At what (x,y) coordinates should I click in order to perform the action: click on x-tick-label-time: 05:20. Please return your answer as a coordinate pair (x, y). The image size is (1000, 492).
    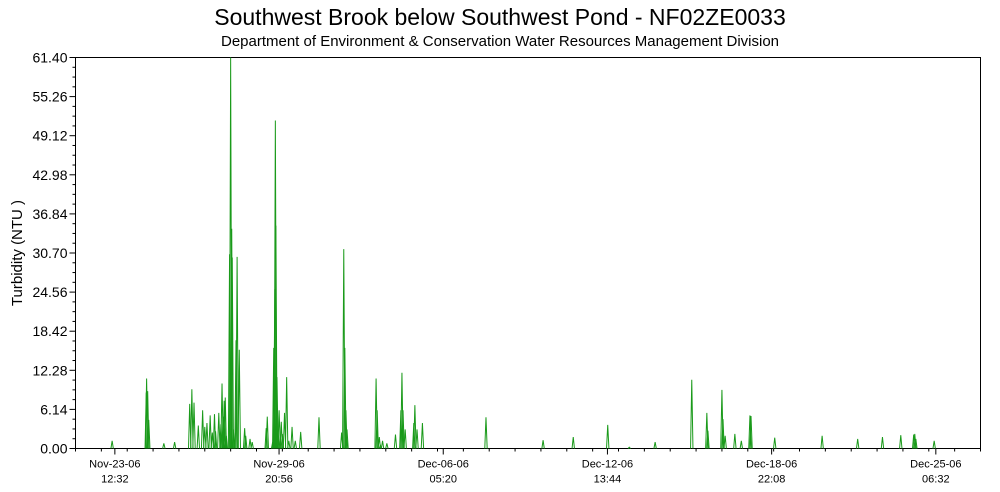
    Looking at the image, I should click on (443, 480).